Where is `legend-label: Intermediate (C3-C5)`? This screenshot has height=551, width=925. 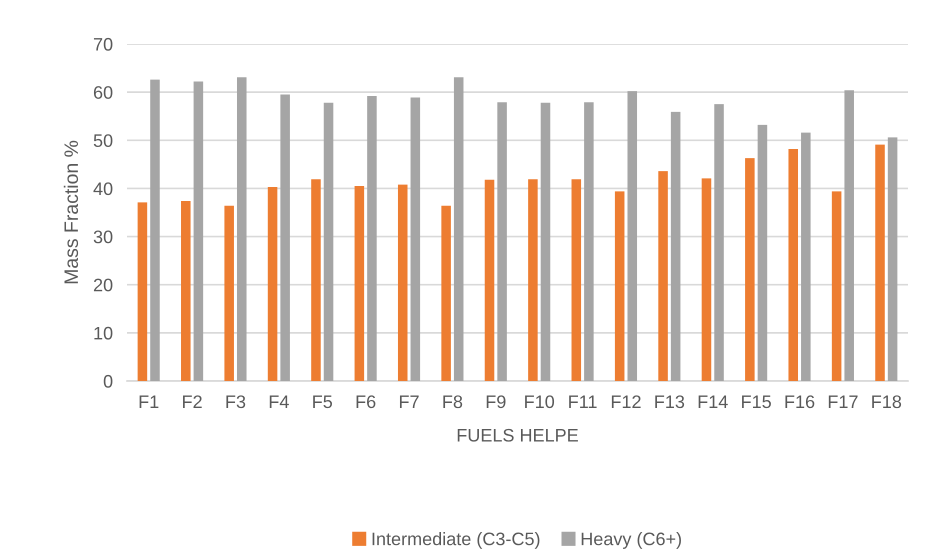
legend-label: Intermediate (C3-C5) is located at coordinates (456, 540).